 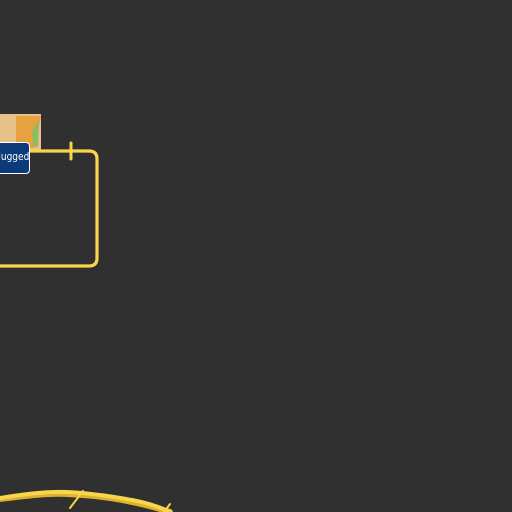 I want to click on poi-green-mark, so click(x=35, y=133).